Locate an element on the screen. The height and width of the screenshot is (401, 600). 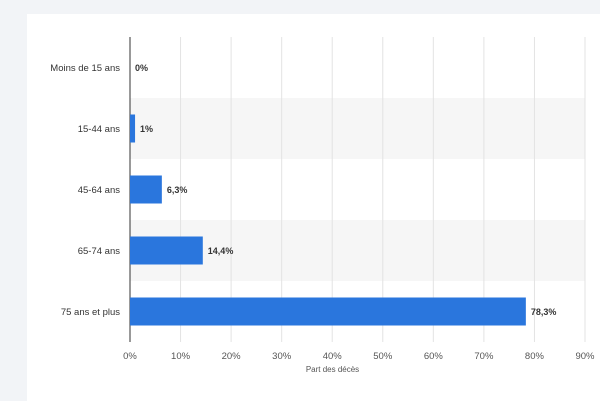
x-tick-label: 20% is located at coordinates (232, 356).